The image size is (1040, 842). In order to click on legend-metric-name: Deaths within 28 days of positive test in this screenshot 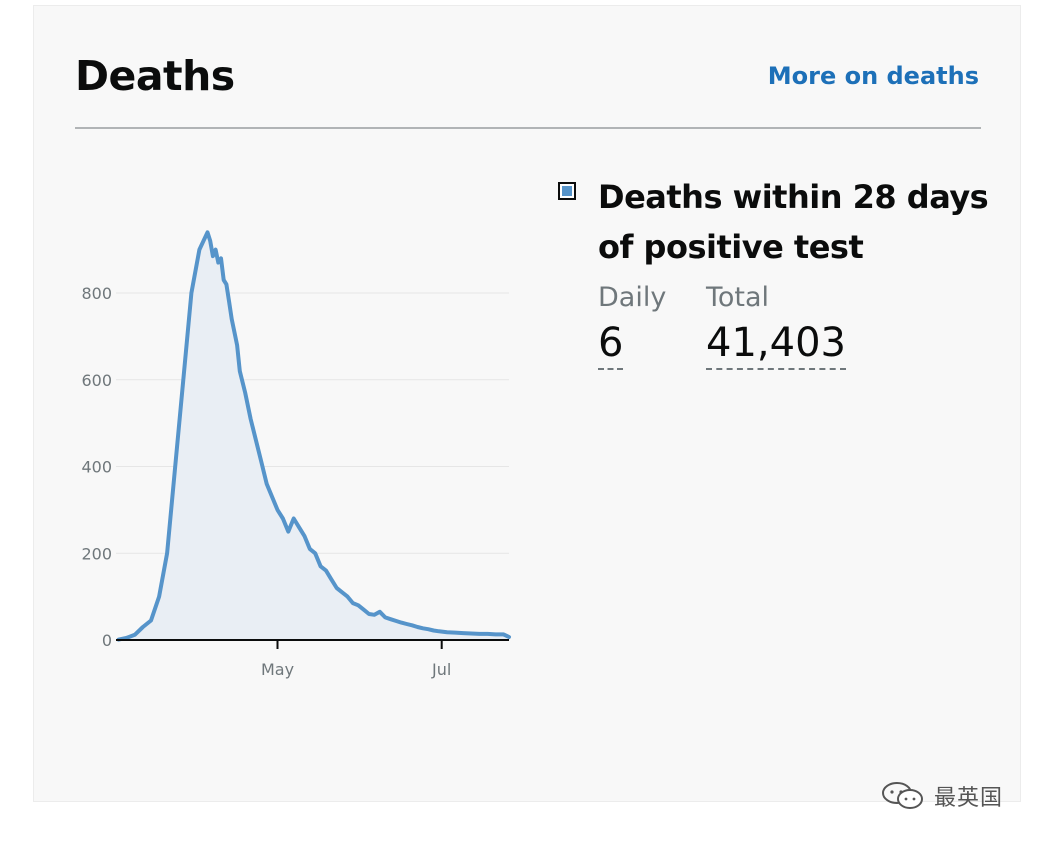, I will do `click(793, 222)`.